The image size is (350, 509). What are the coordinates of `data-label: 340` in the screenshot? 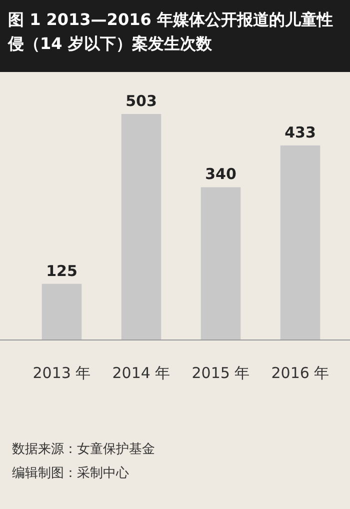 It's located at (220, 174).